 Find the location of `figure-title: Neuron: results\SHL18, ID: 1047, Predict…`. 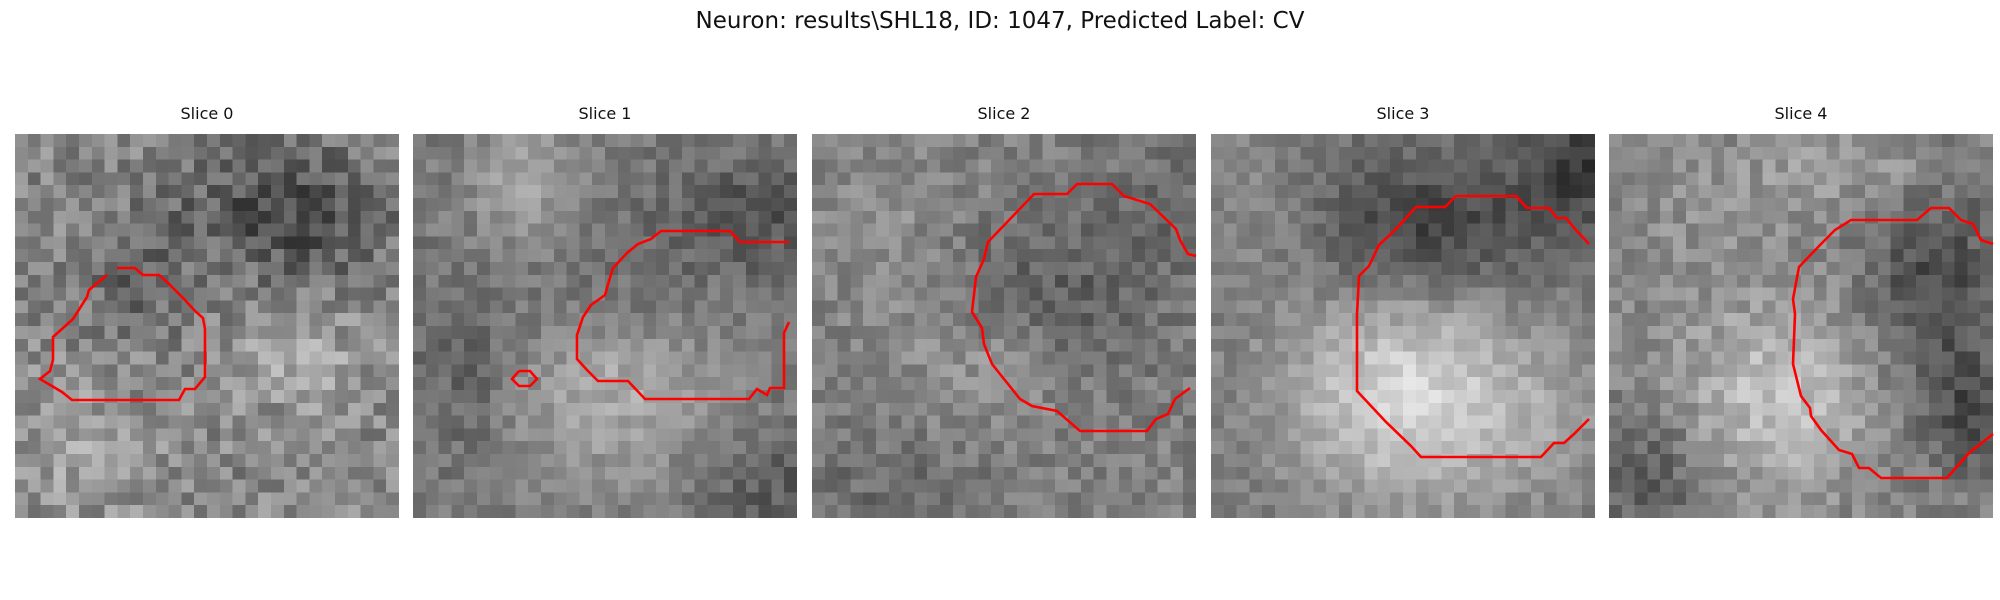

figure-title: Neuron: results\SHL18, ID: 1047, Predict… is located at coordinates (1000, 21).